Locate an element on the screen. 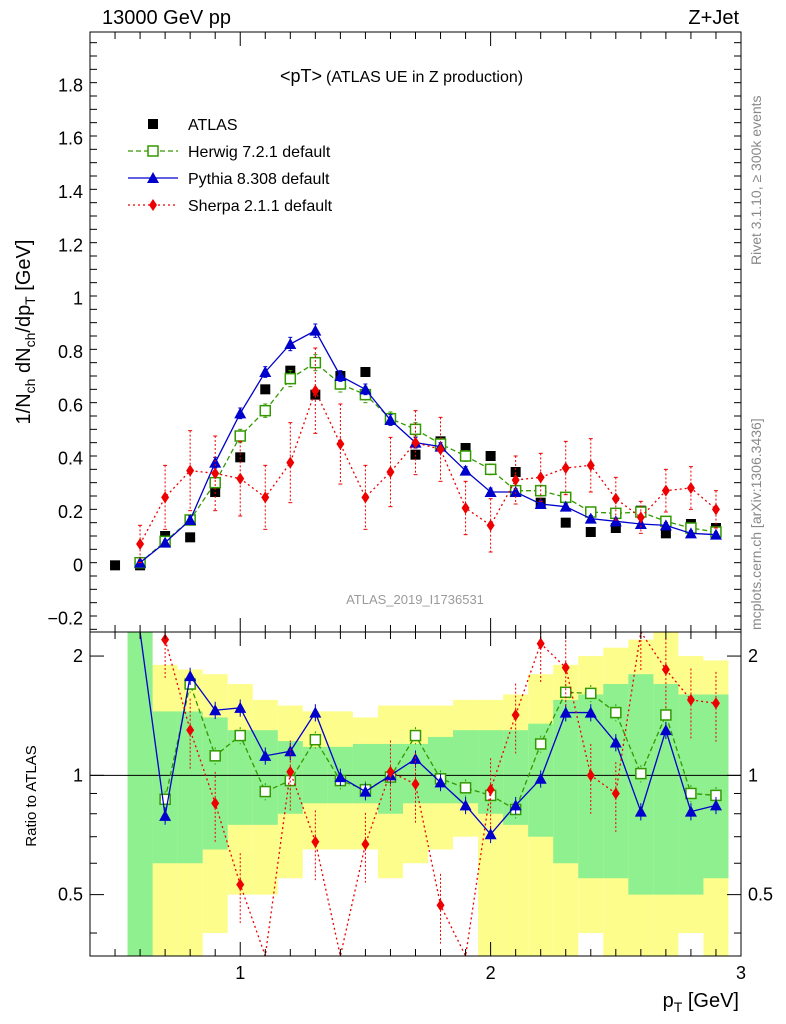 Image resolution: width=786 pixels, height=1024 pixels. x-tick-labels: 1 2 3 is located at coordinates (490, 973).